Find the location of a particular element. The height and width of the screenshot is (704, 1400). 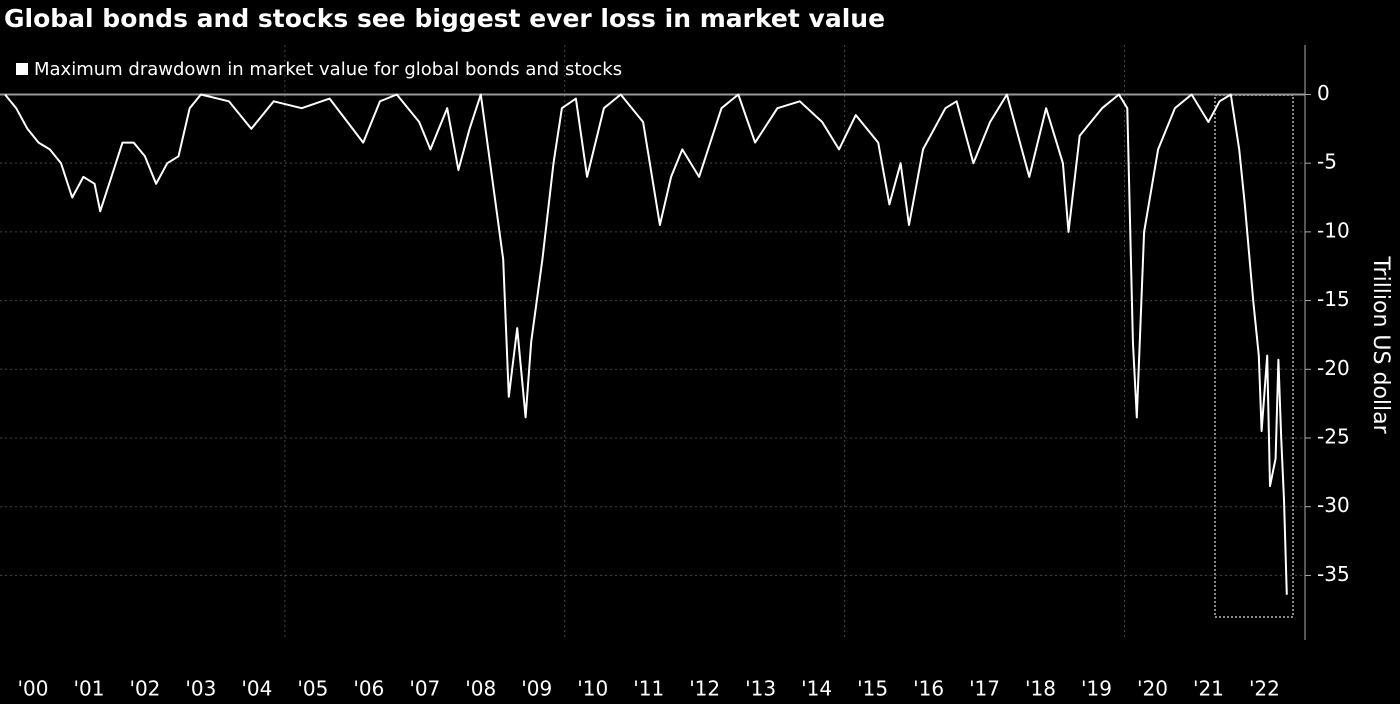

x-tick-label: '11 is located at coordinates (648, 689).